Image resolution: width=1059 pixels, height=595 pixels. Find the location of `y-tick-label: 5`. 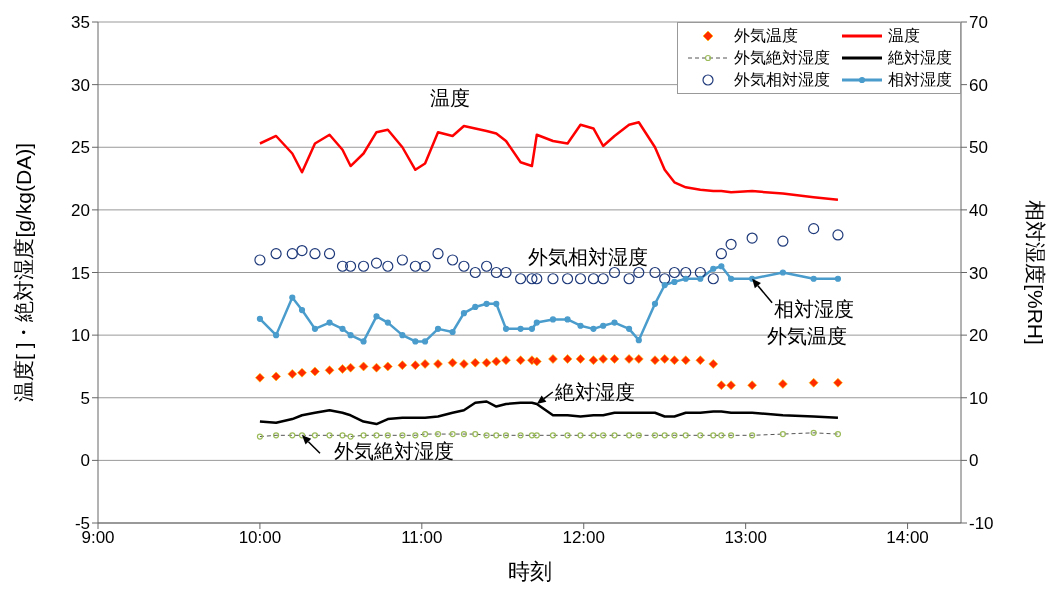

y-tick-label: 5 is located at coordinates (85, 398).